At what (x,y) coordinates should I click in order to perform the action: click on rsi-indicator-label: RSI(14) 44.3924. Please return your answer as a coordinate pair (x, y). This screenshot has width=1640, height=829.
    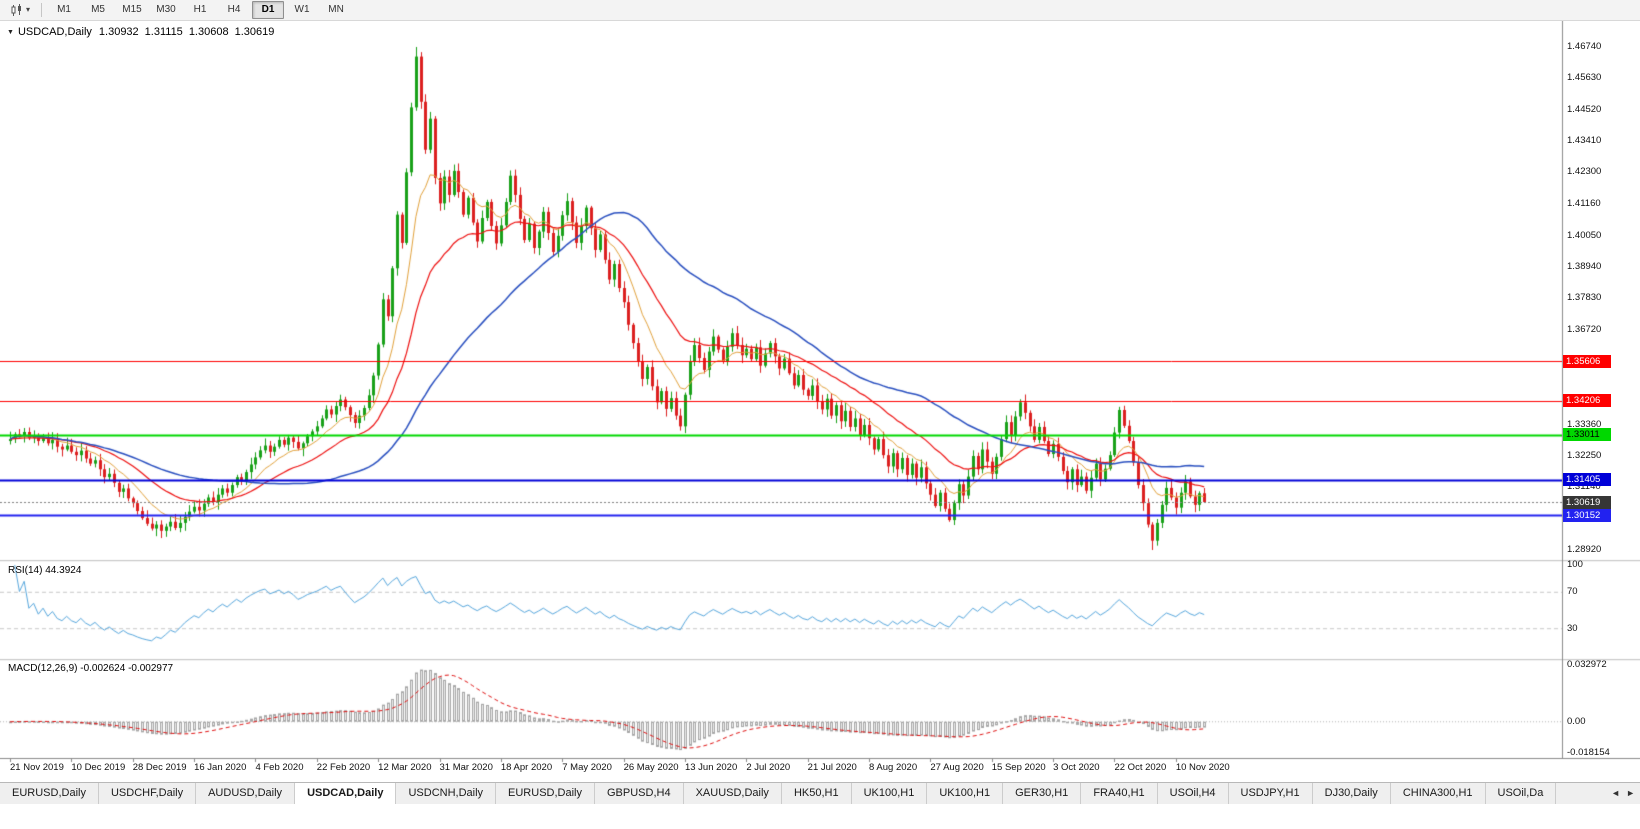
    Looking at the image, I should click on (45, 570).